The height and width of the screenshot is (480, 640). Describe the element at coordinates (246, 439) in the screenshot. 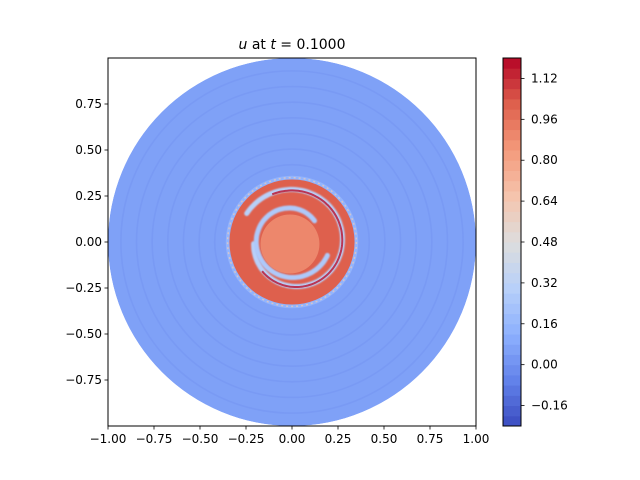

I see `x-tick-label: −0.25` at that location.